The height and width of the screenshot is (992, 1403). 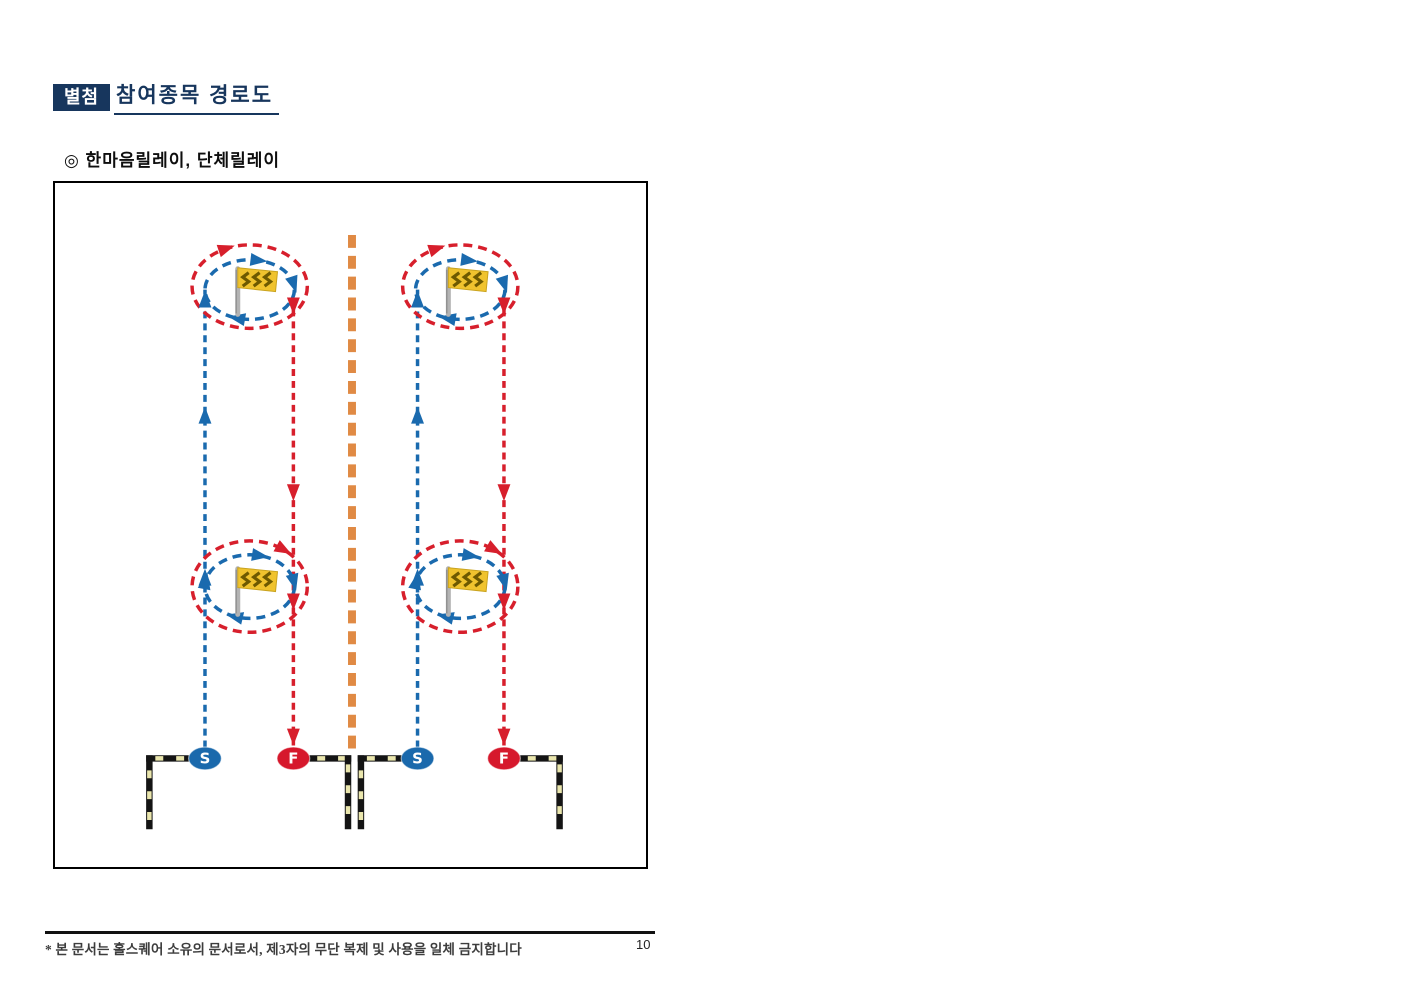 What do you see at coordinates (172, 160) in the screenshot?
I see `event-subtitle: ◎ 한마음릴레이, 단체릴레이` at bounding box center [172, 160].